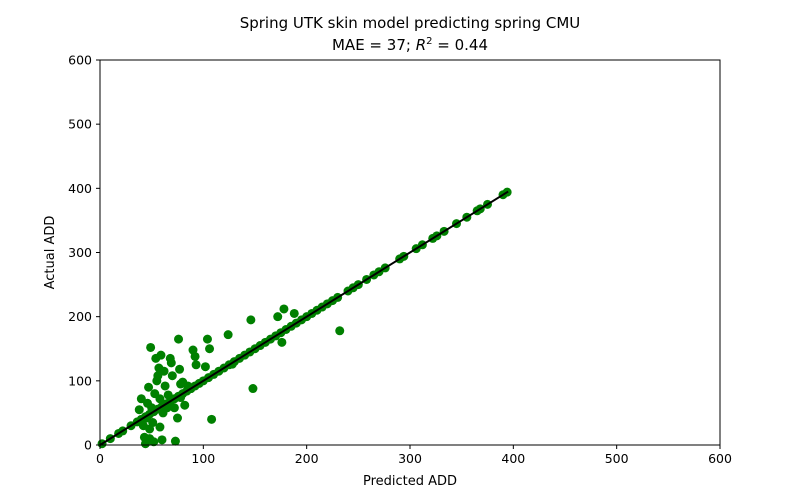  What do you see at coordinates (429, 41) in the screenshot?
I see `chart-title-superscript: 2` at bounding box center [429, 41].